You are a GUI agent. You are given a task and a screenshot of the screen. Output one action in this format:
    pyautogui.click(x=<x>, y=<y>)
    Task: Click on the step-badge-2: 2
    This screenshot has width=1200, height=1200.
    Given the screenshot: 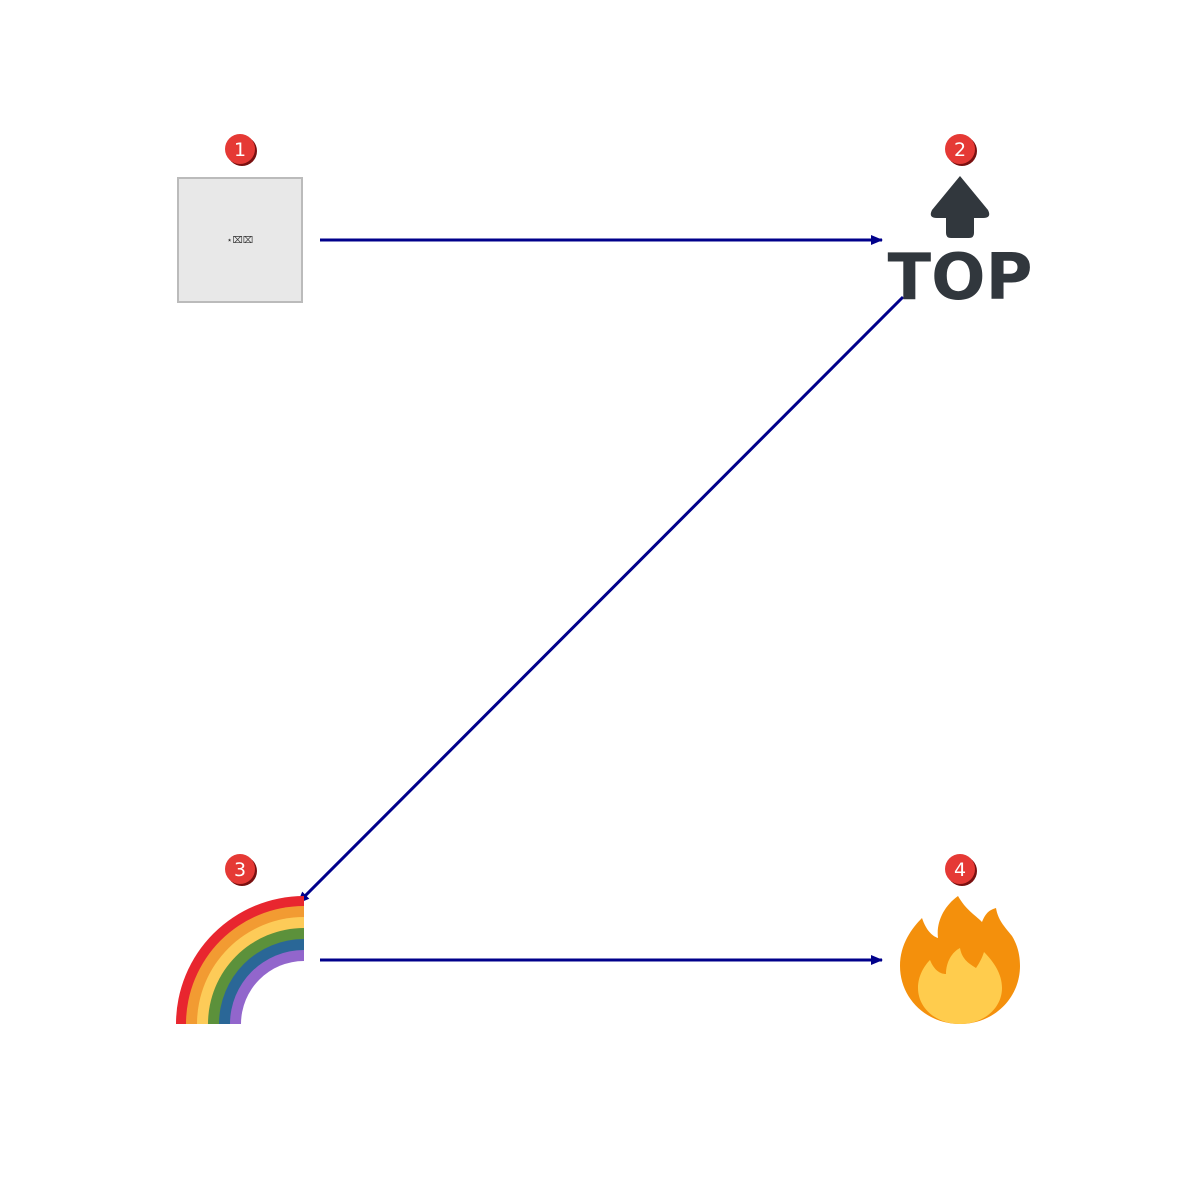 What is the action you would take?
    pyautogui.click(x=961, y=150)
    